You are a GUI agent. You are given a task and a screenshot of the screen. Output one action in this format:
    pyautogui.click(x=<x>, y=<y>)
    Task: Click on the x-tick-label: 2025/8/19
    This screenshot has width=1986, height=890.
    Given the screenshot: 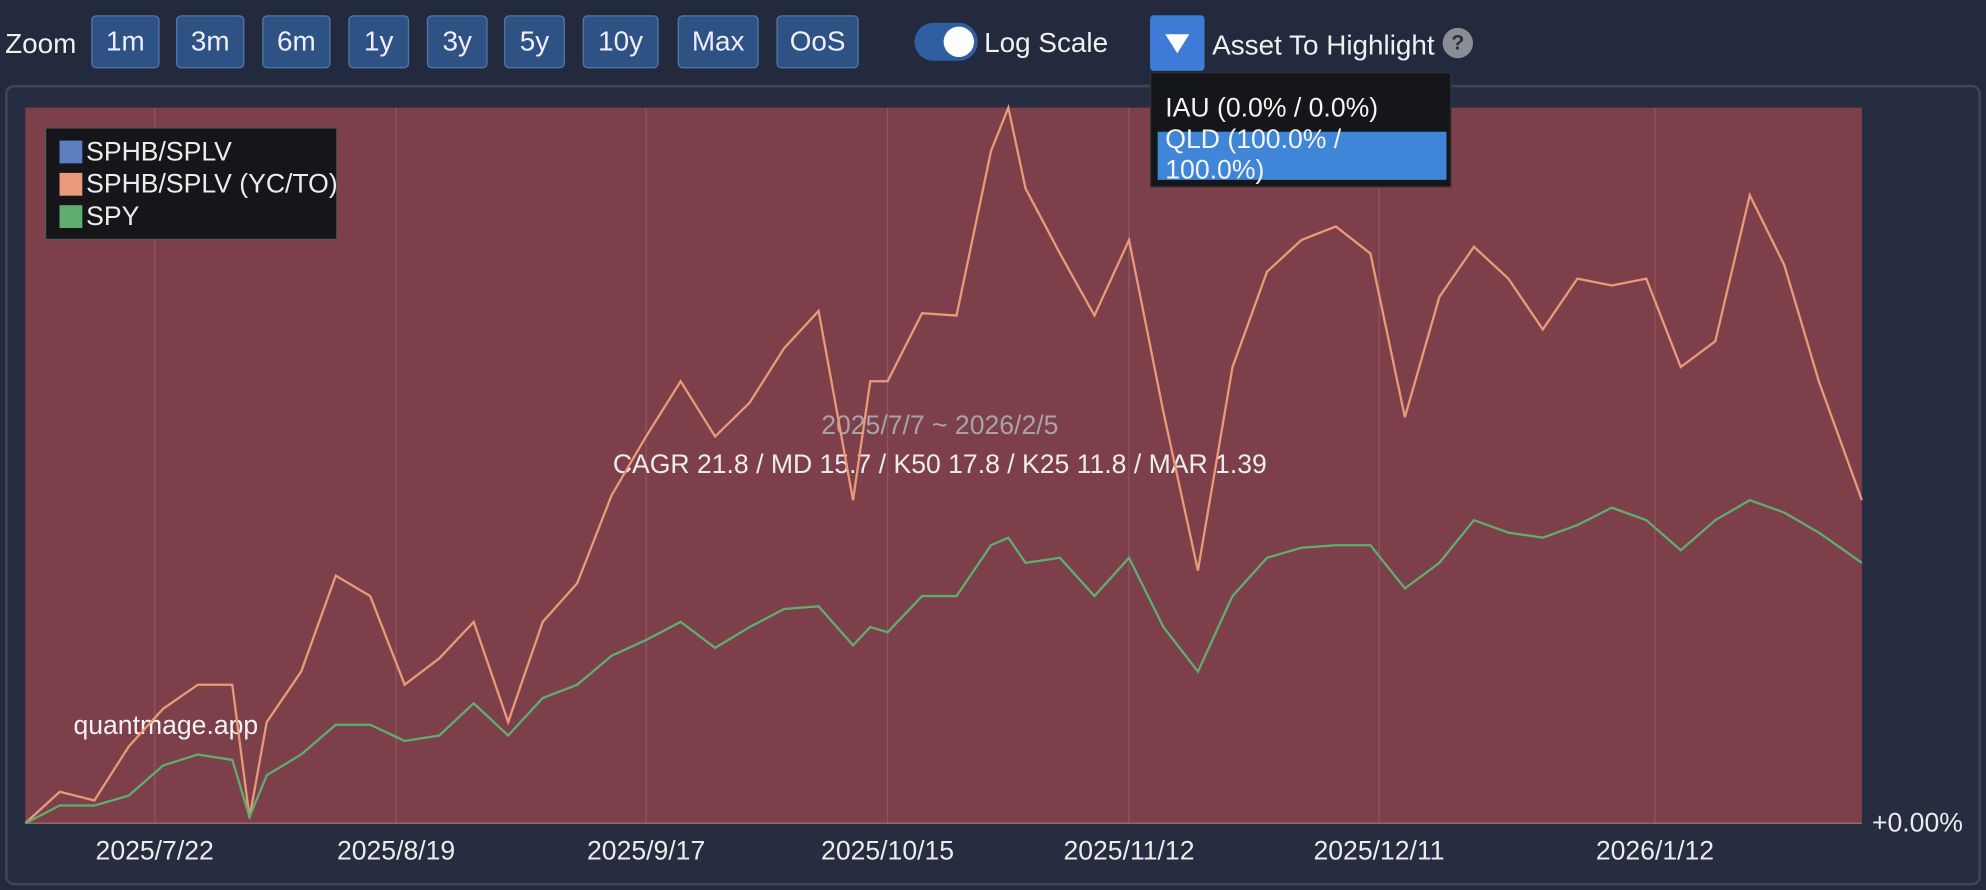 What is the action you would take?
    pyautogui.click(x=396, y=850)
    